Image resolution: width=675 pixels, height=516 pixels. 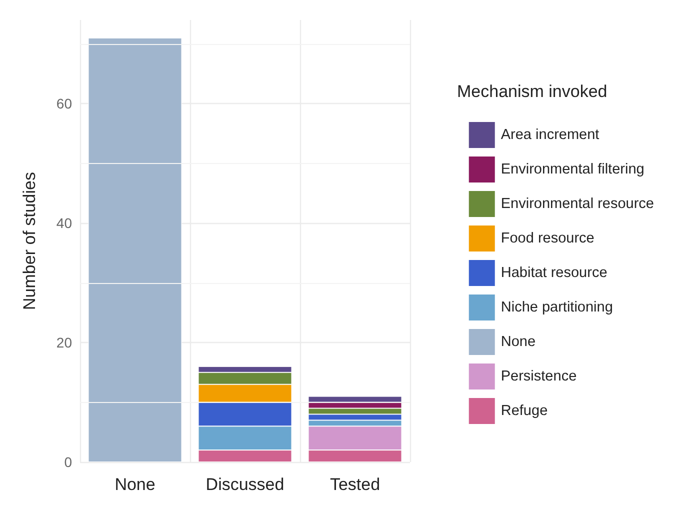 What do you see at coordinates (518, 342) in the screenshot?
I see `legend-label: None` at bounding box center [518, 342].